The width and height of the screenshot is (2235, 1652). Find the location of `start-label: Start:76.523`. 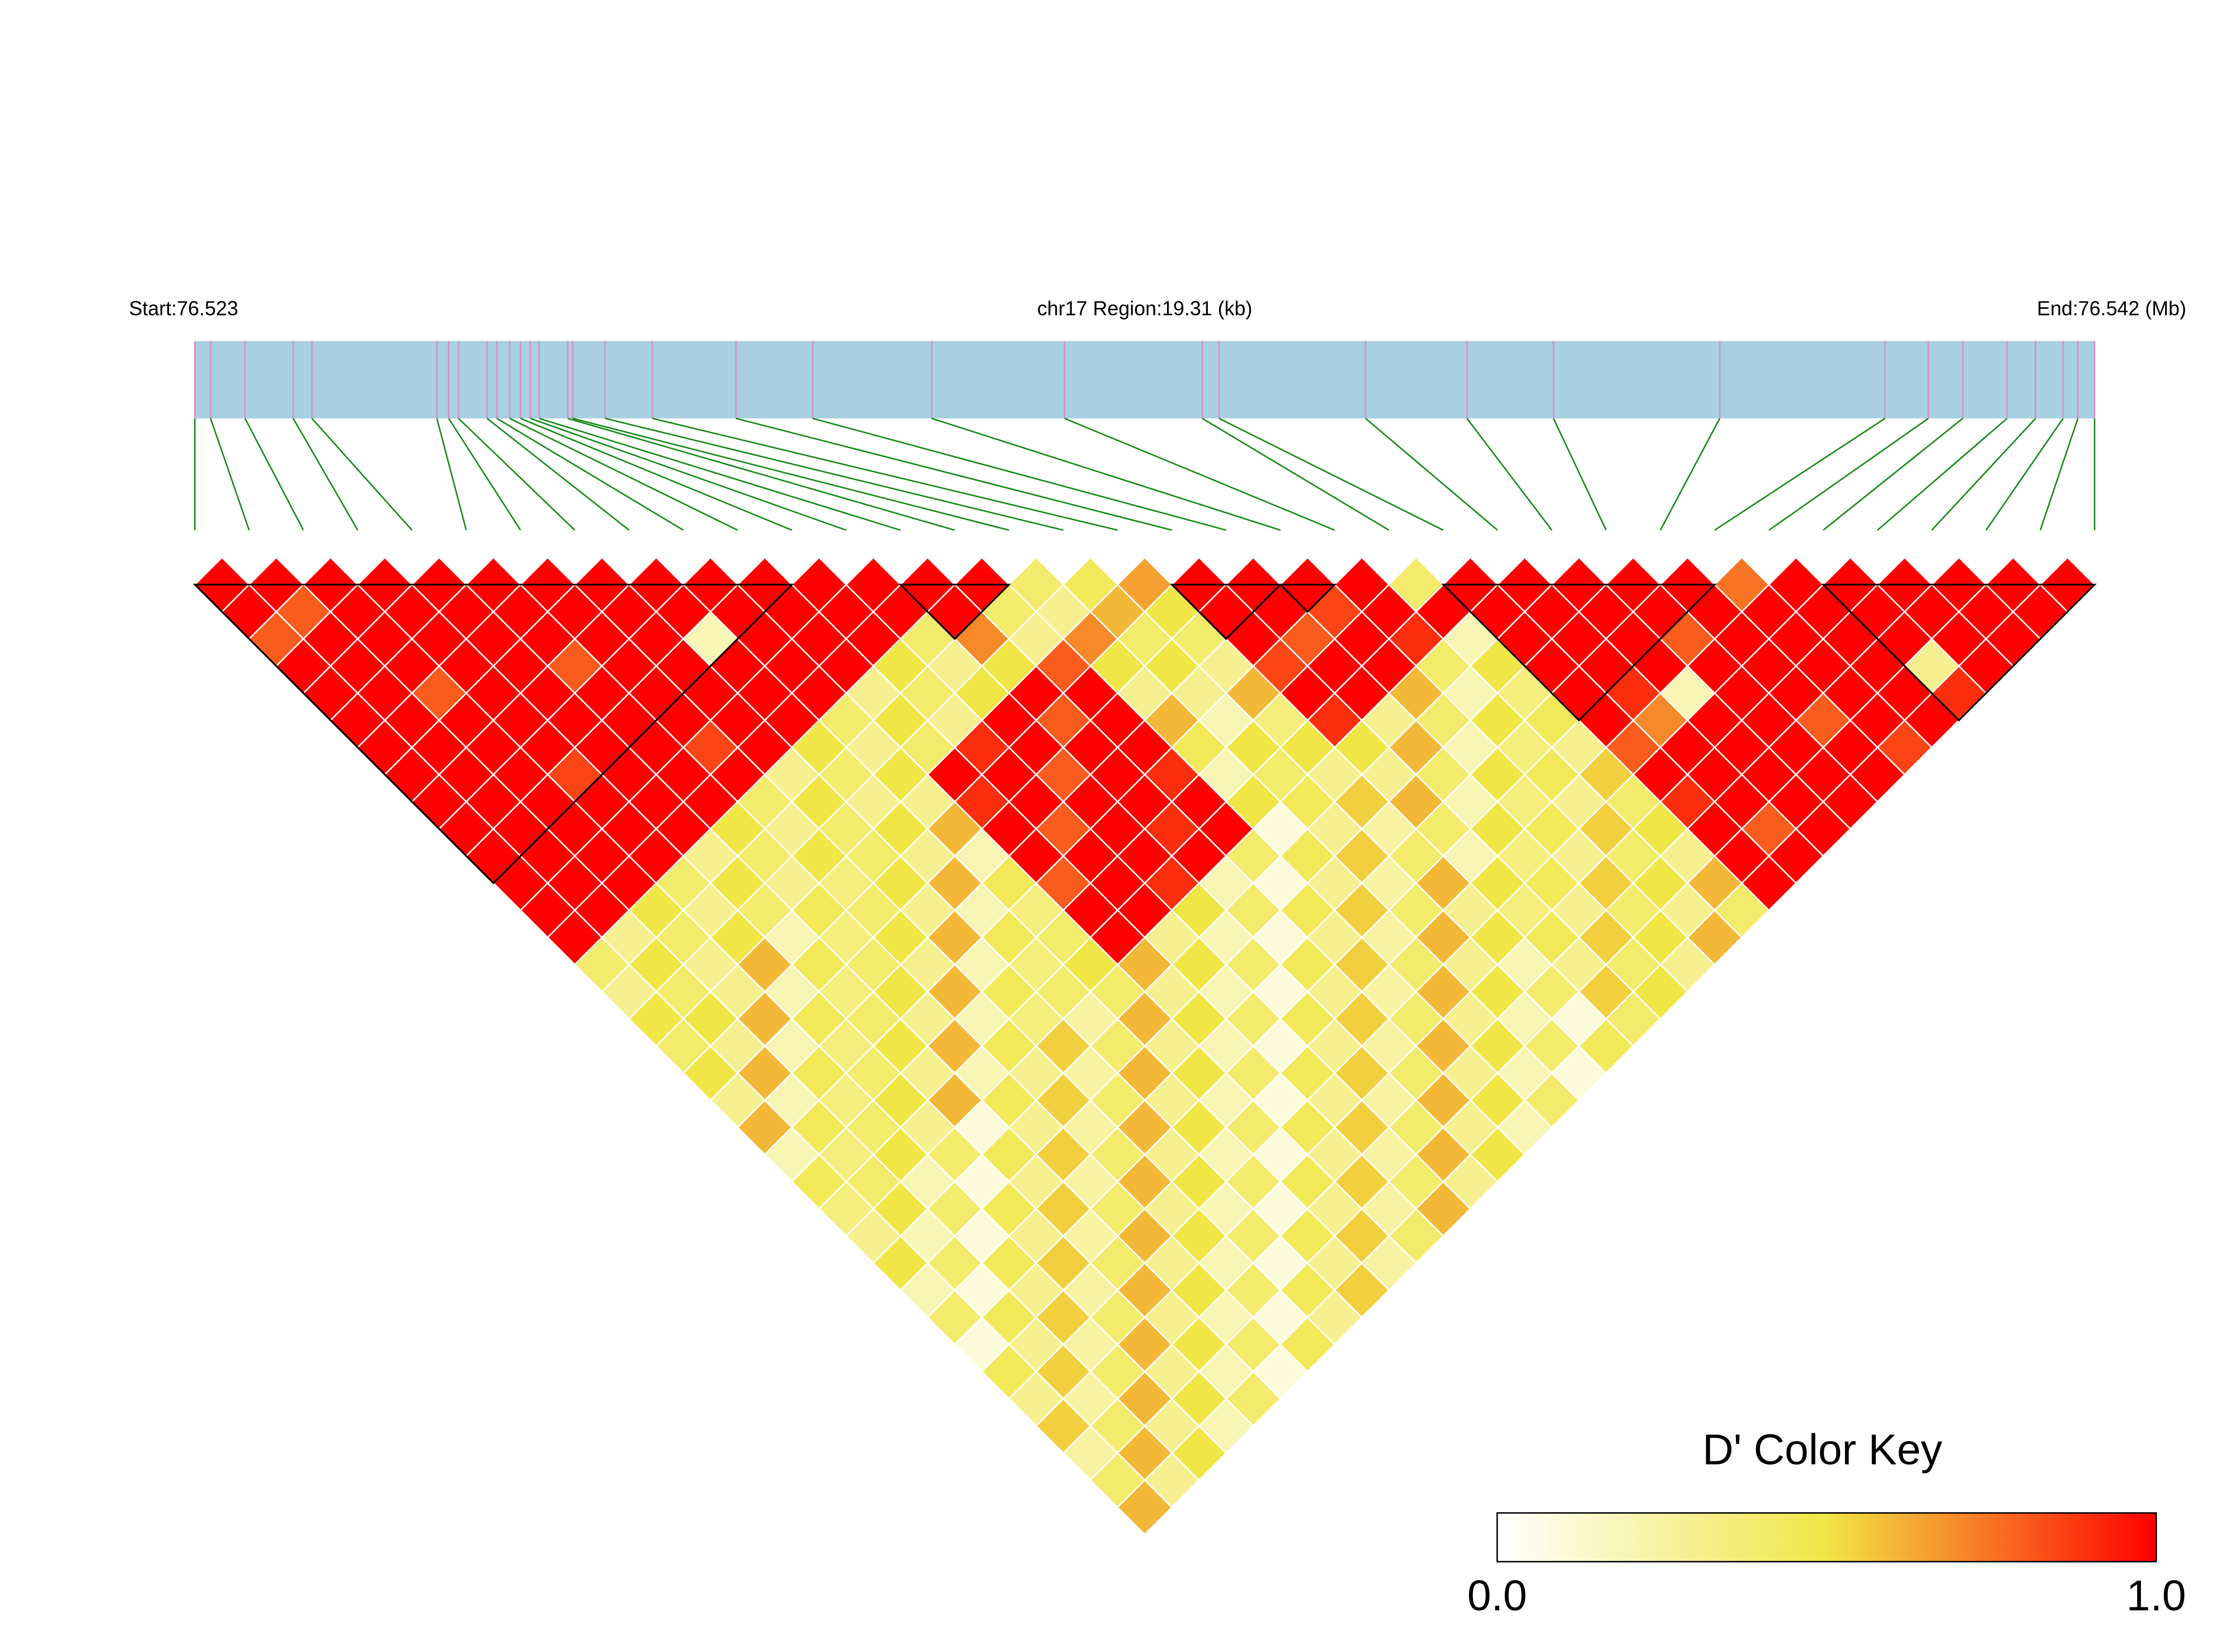

start-label: Start:76.523 is located at coordinates (183, 309).